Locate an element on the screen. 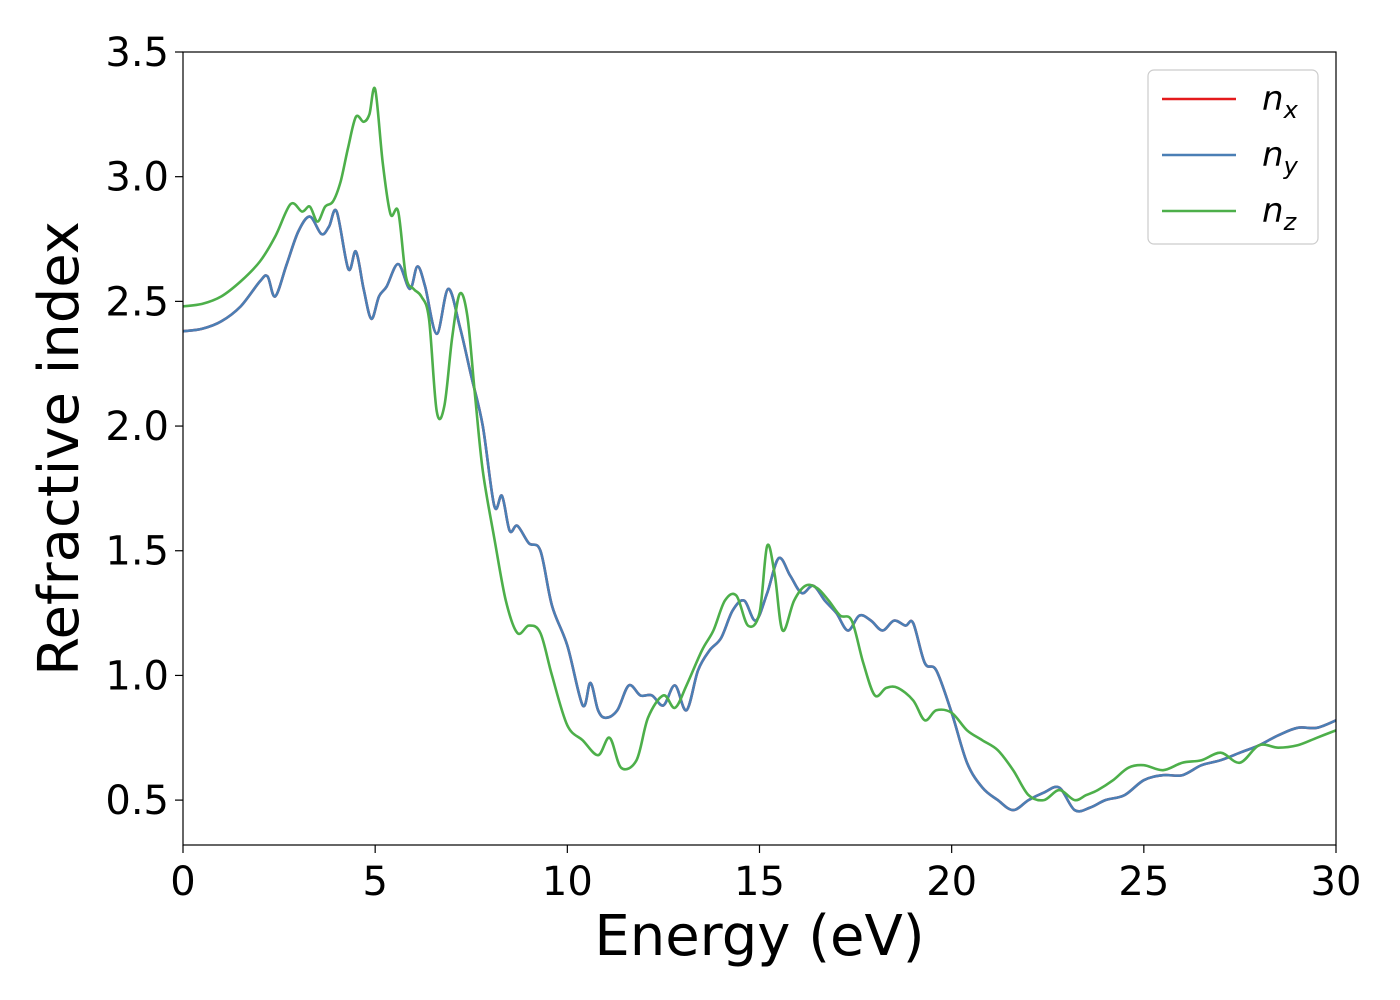 The height and width of the screenshot is (1000, 1400). legend-label-nz: nz is located at coordinates (1280, 213).